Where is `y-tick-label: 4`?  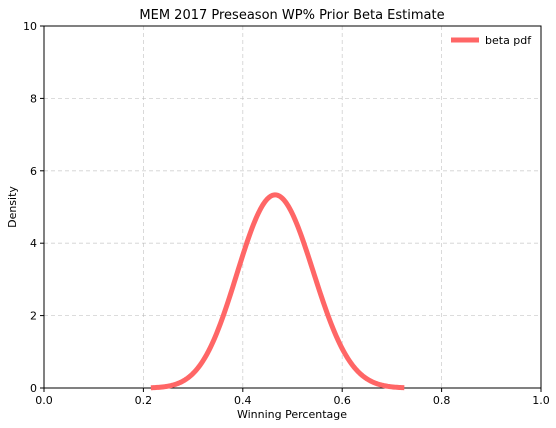
y-tick-label: 4 is located at coordinates (33, 243).